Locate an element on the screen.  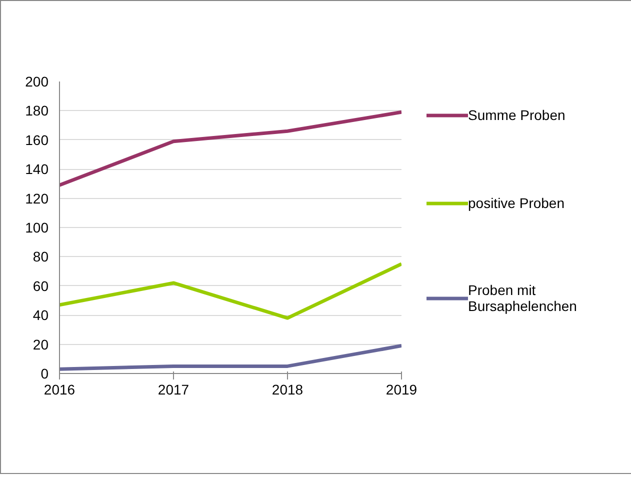
x-tick-label: 2017 is located at coordinates (174, 390).